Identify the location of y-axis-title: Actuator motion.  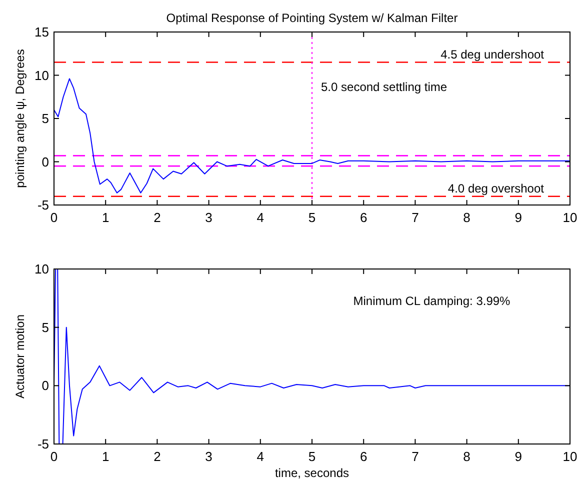
(20, 356).